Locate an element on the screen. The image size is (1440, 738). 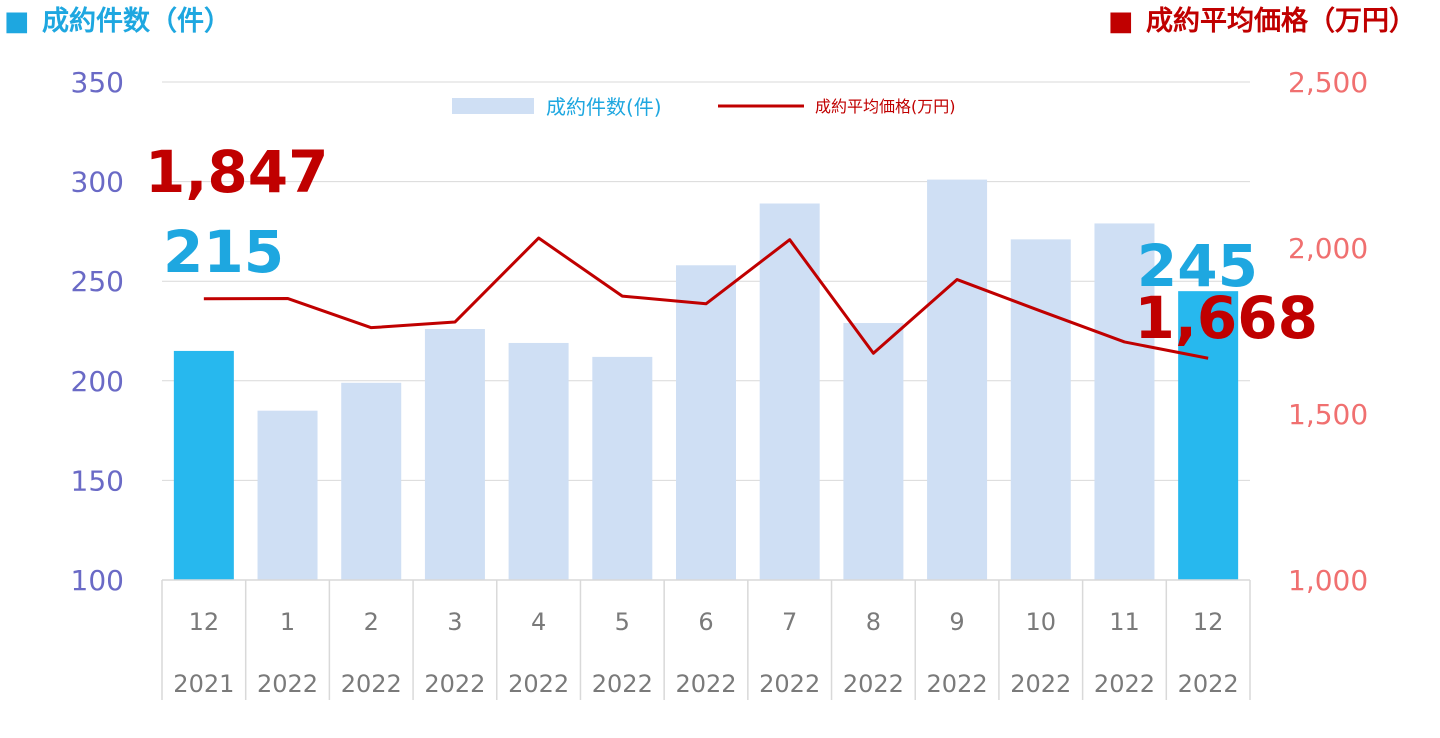
count-annotation: 215 is located at coordinates (223, 252).